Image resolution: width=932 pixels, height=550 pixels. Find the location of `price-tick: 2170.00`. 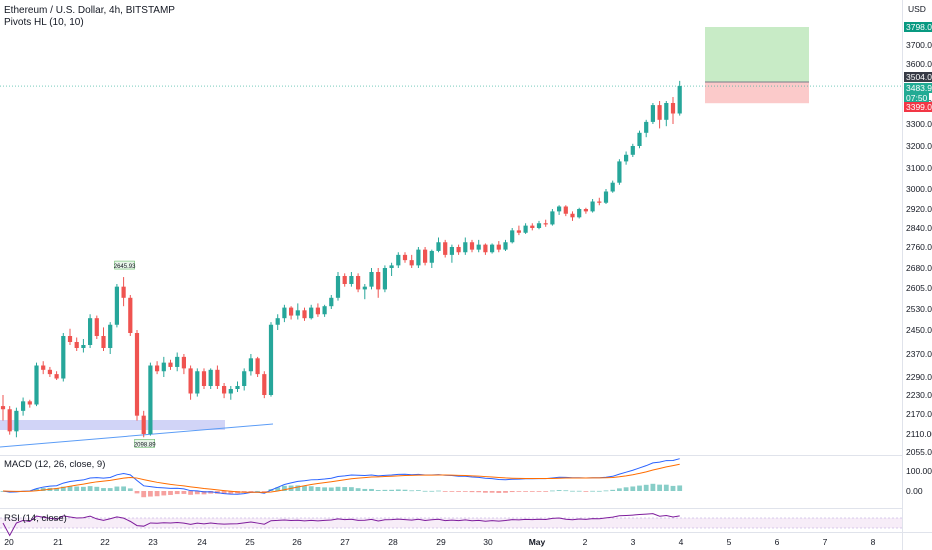

price-tick: 2170.00 is located at coordinates (919, 414).